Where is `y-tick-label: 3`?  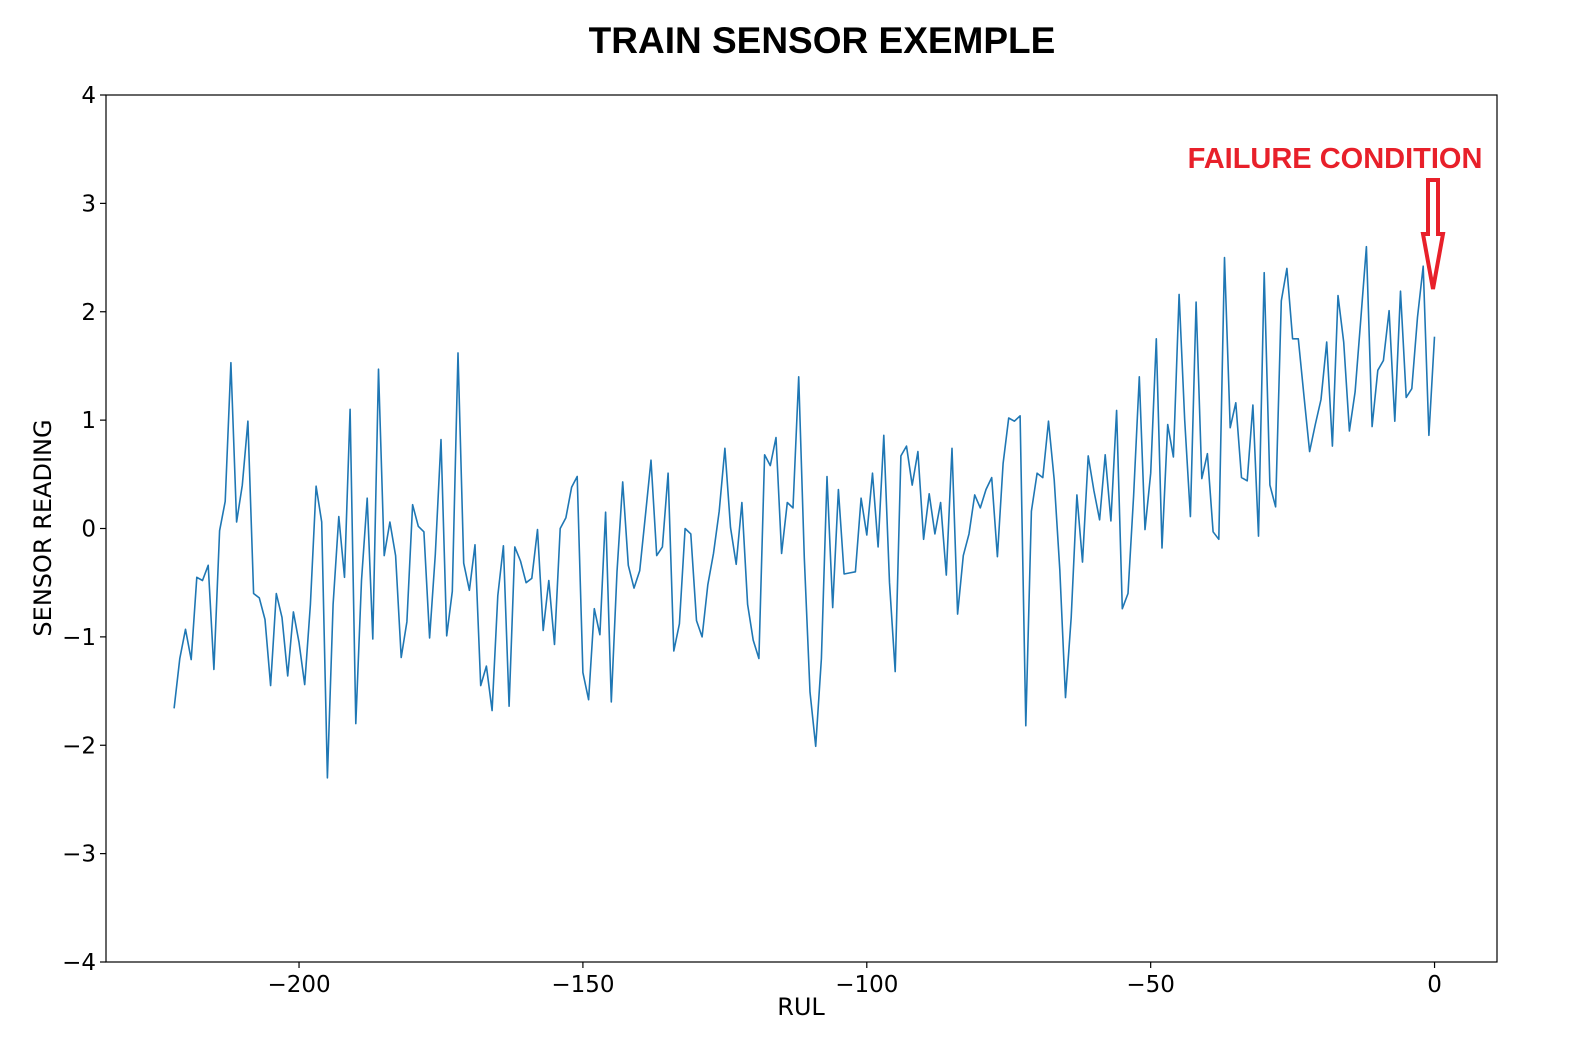
y-tick-label: 3 is located at coordinates (88, 204).